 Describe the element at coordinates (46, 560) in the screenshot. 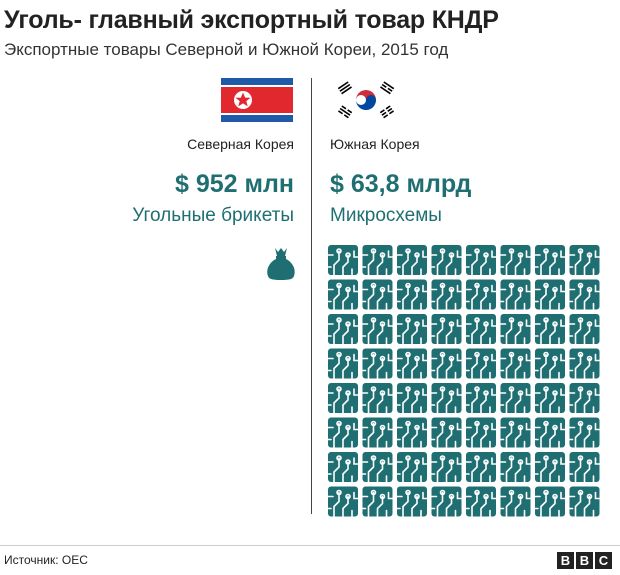

I see `source-note: Источник: OEC` at that location.